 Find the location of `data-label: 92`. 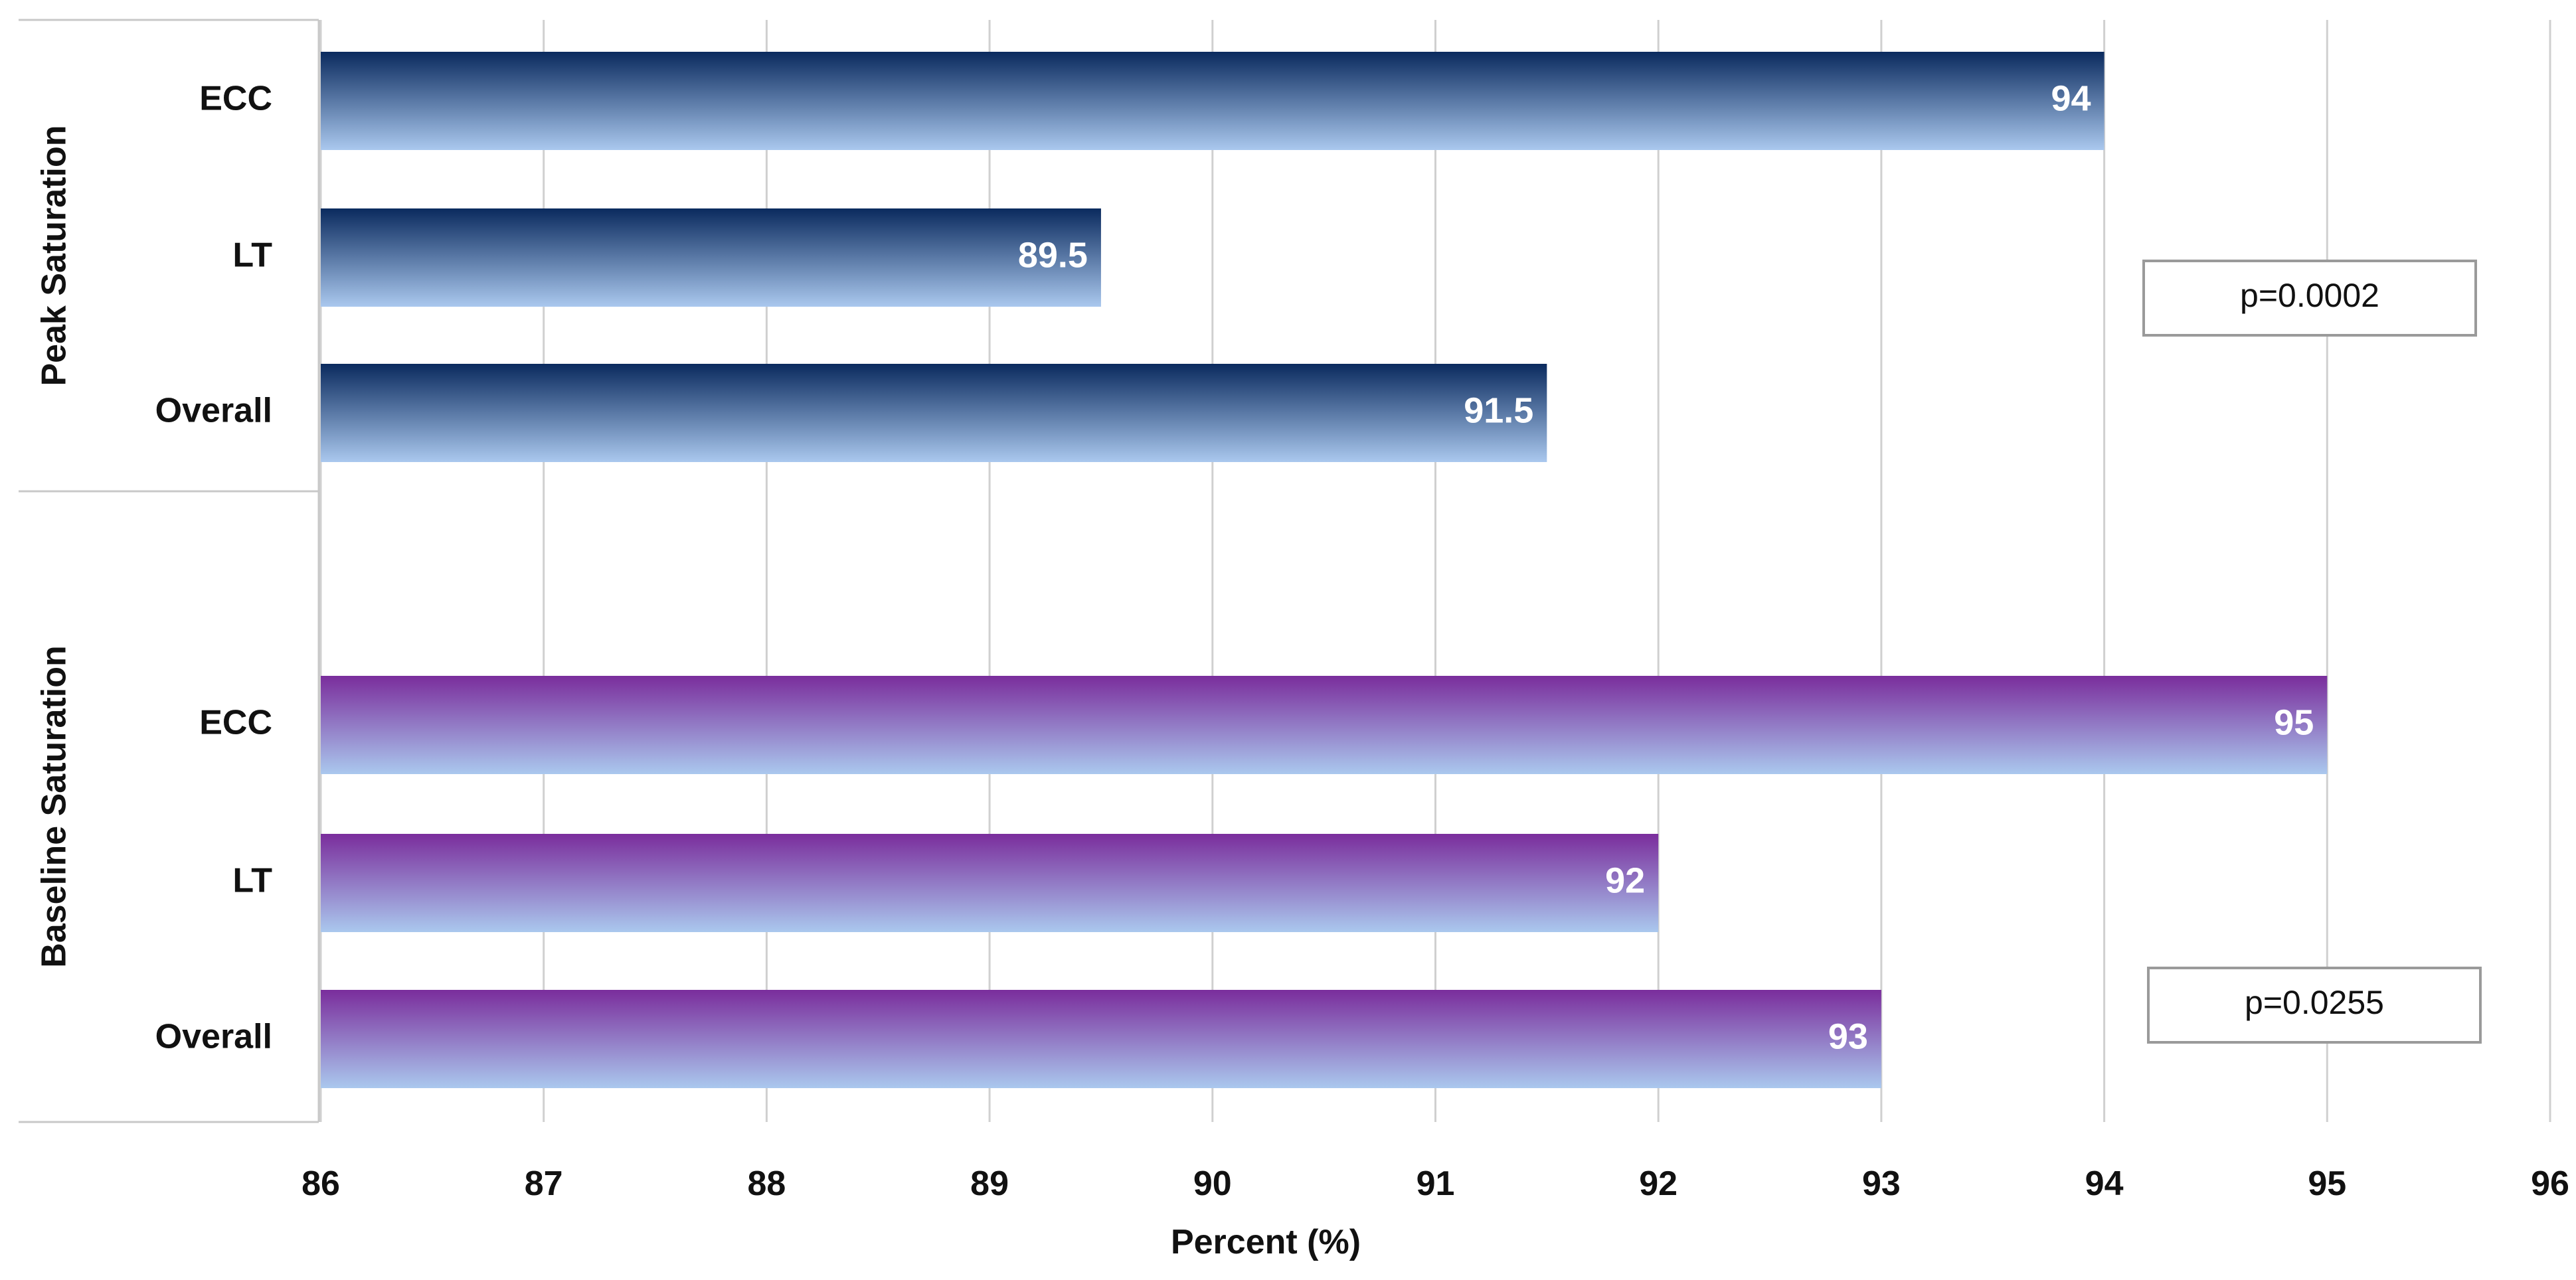

data-label: 92 is located at coordinates (1625, 880).